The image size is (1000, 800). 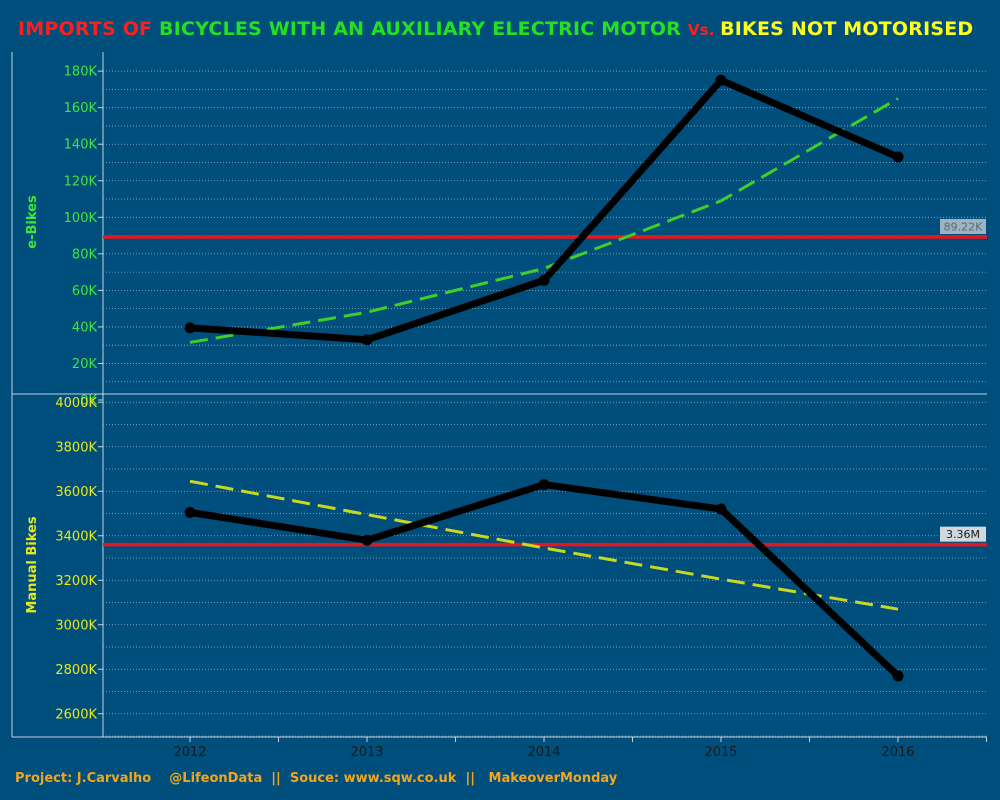 I want to click on trend-line, so click(x=544, y=545).